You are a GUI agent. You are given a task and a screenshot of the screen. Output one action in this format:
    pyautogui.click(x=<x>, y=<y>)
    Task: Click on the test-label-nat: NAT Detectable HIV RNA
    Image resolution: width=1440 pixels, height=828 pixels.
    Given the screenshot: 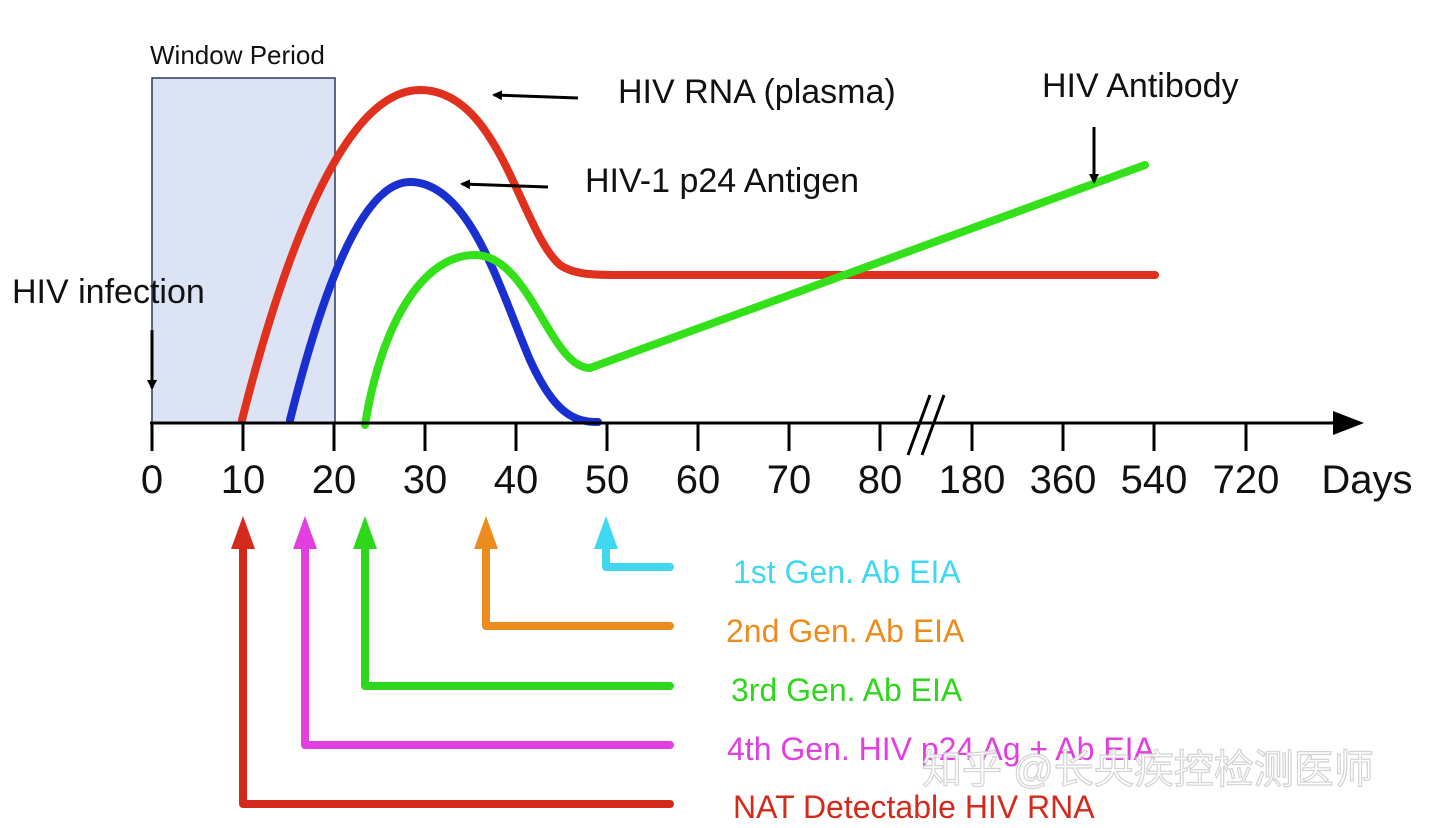 What is the action you would take?
    pyautogui.click(x=914, y=807)
    